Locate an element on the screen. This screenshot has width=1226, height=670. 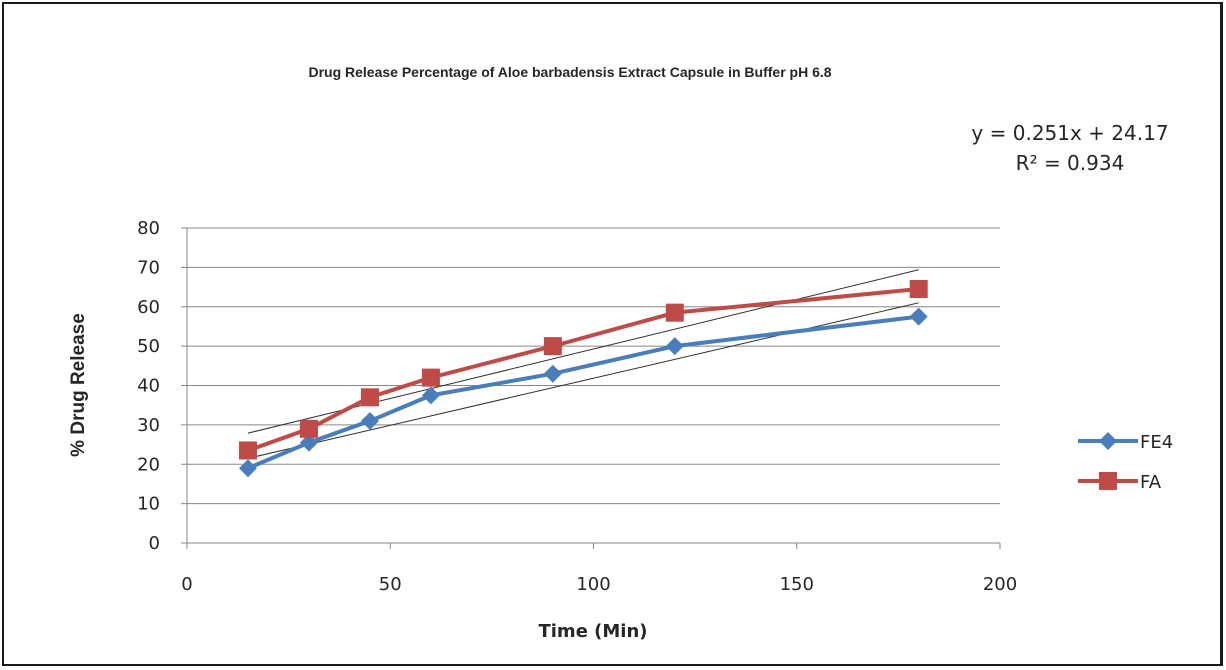
y-tick-label: 80 is located at coordinates (148, 228).